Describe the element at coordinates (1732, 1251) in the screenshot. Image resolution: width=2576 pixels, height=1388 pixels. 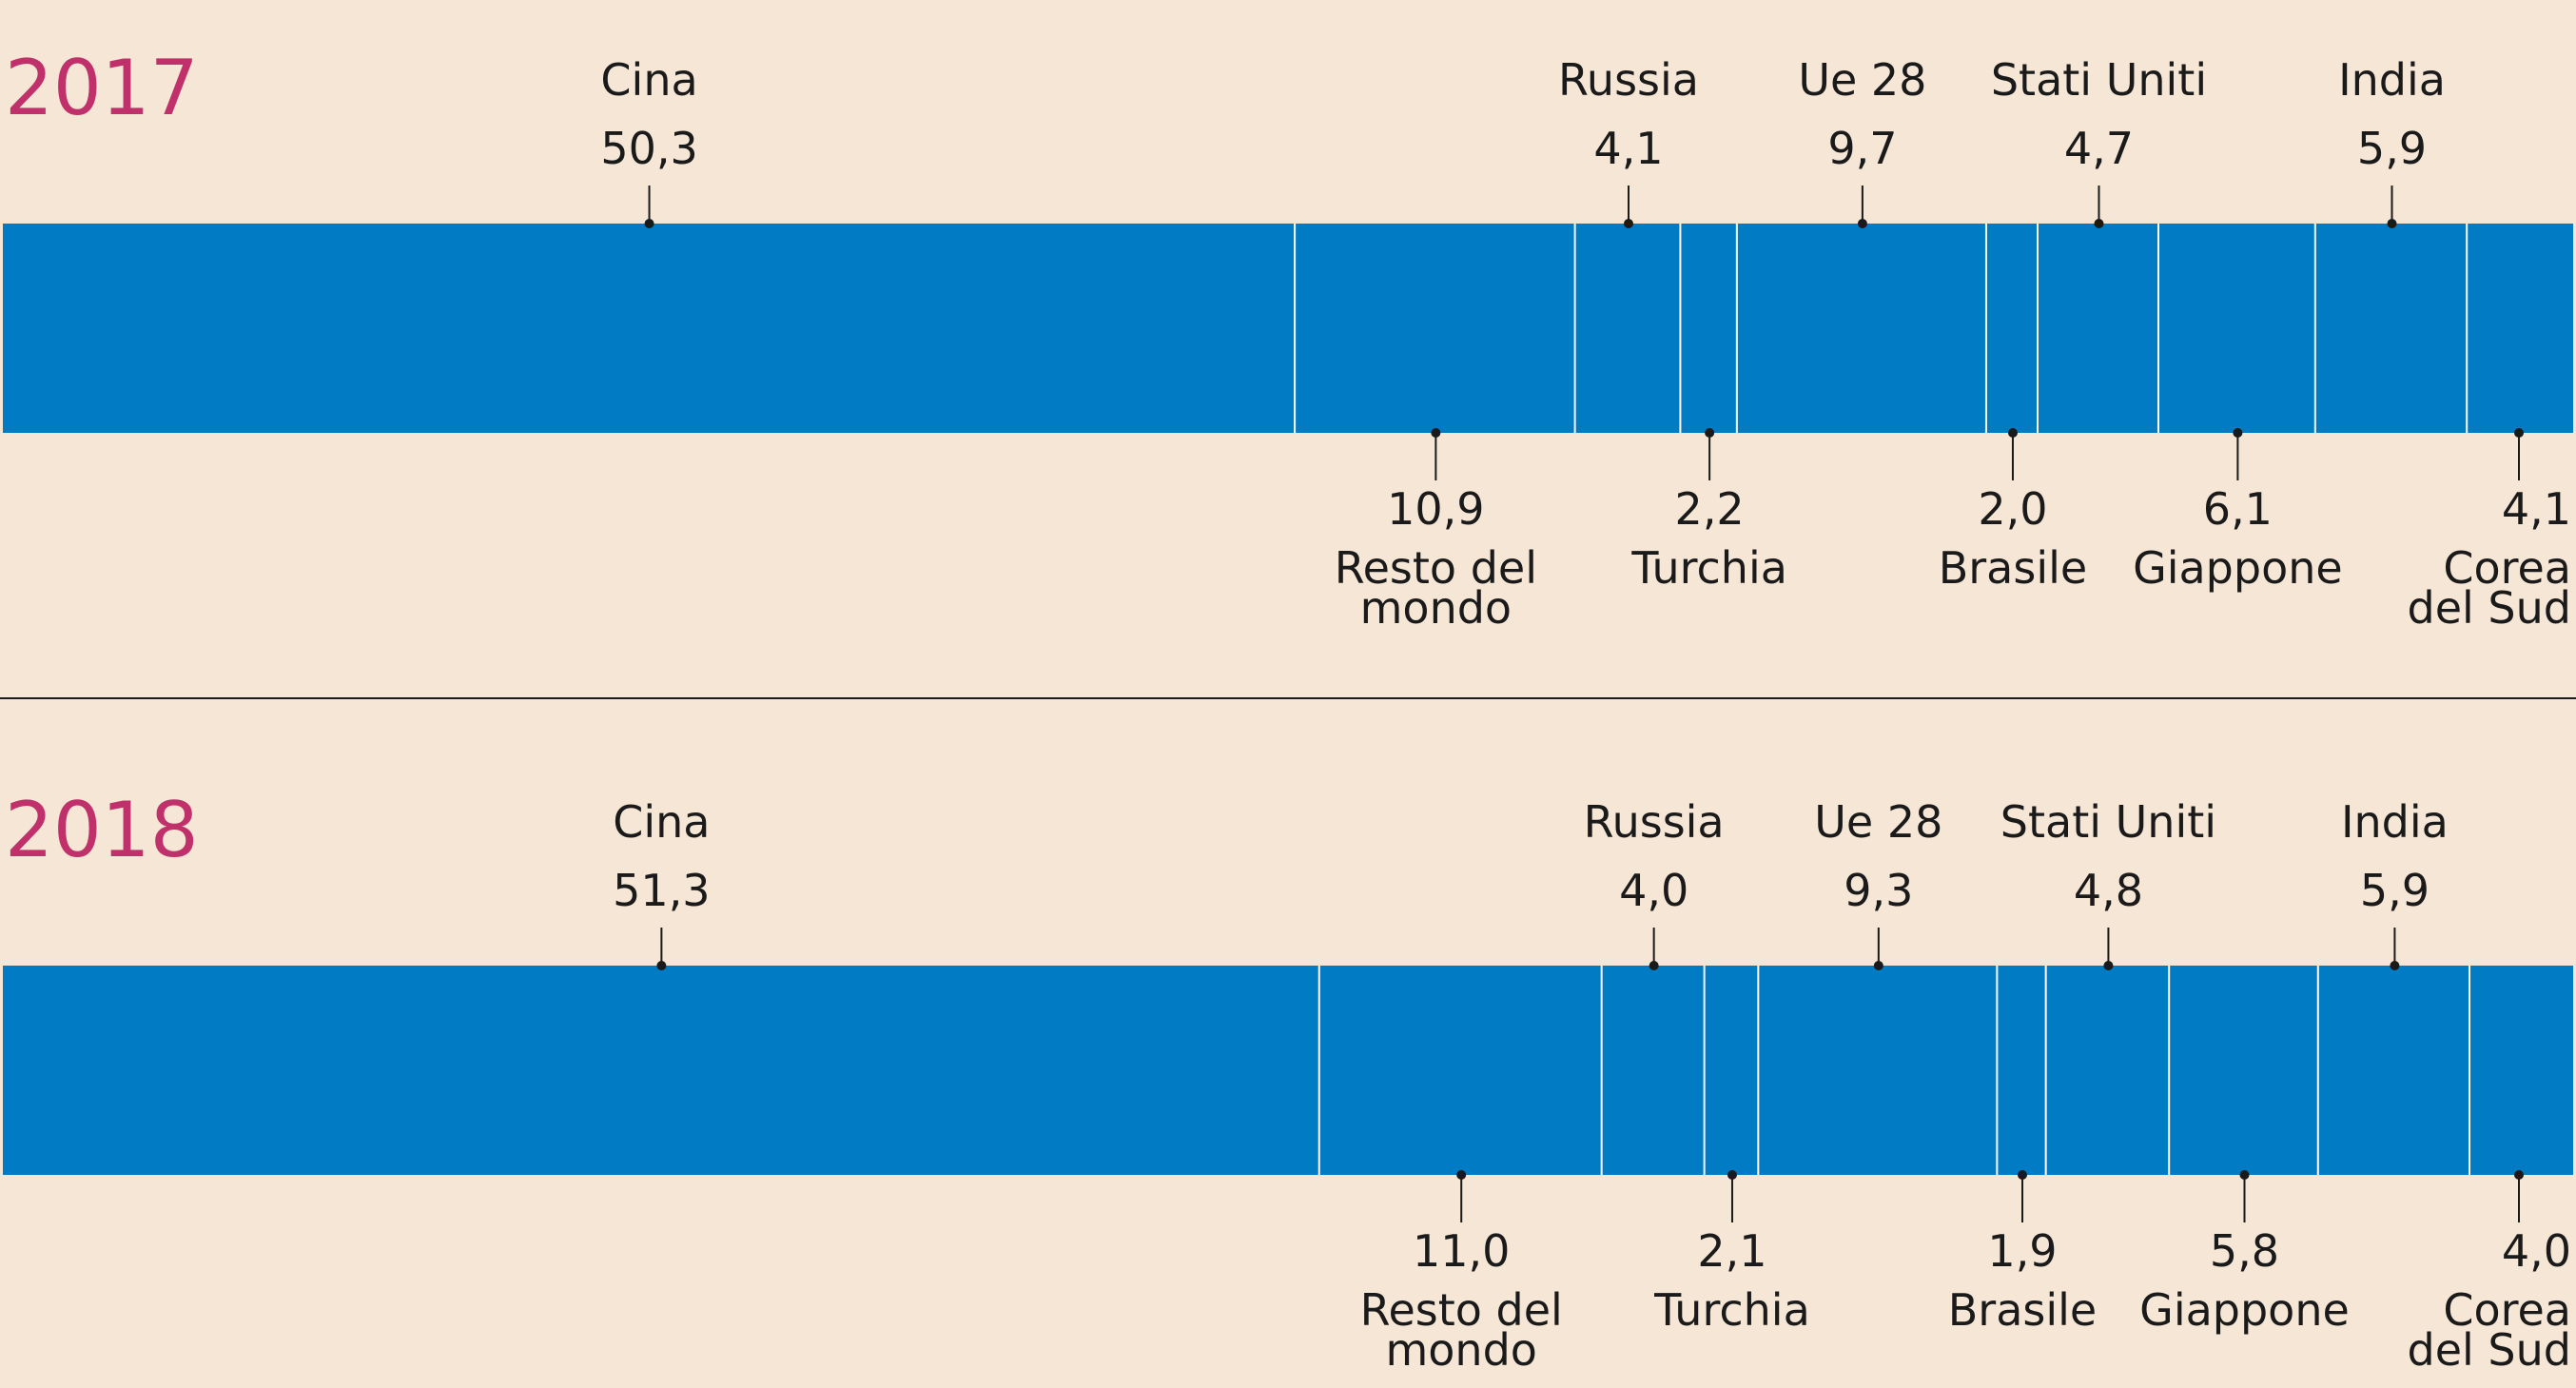
I see `value-label-turchia: 2,1` at that location.